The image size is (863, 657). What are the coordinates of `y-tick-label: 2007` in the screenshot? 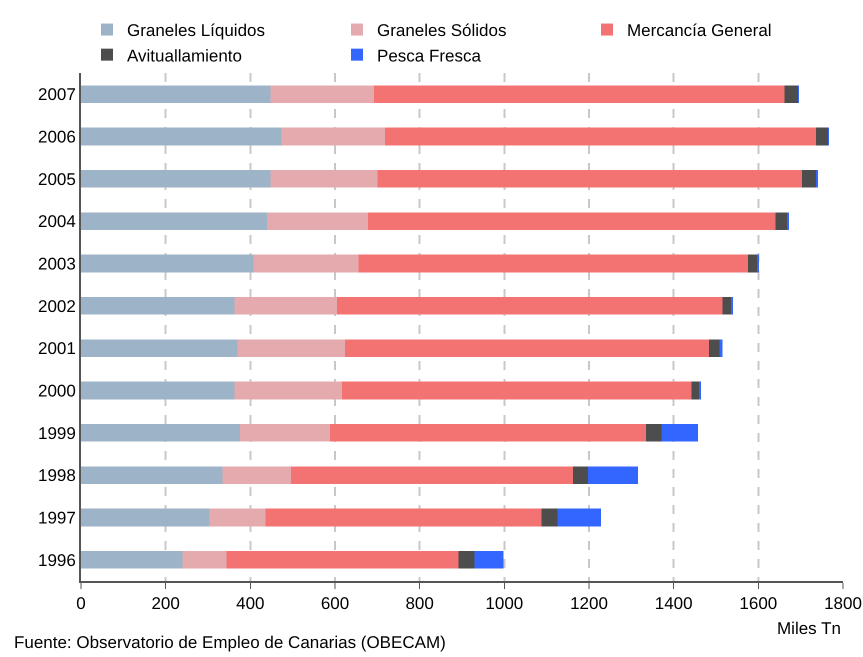 It's located at (57, 94).